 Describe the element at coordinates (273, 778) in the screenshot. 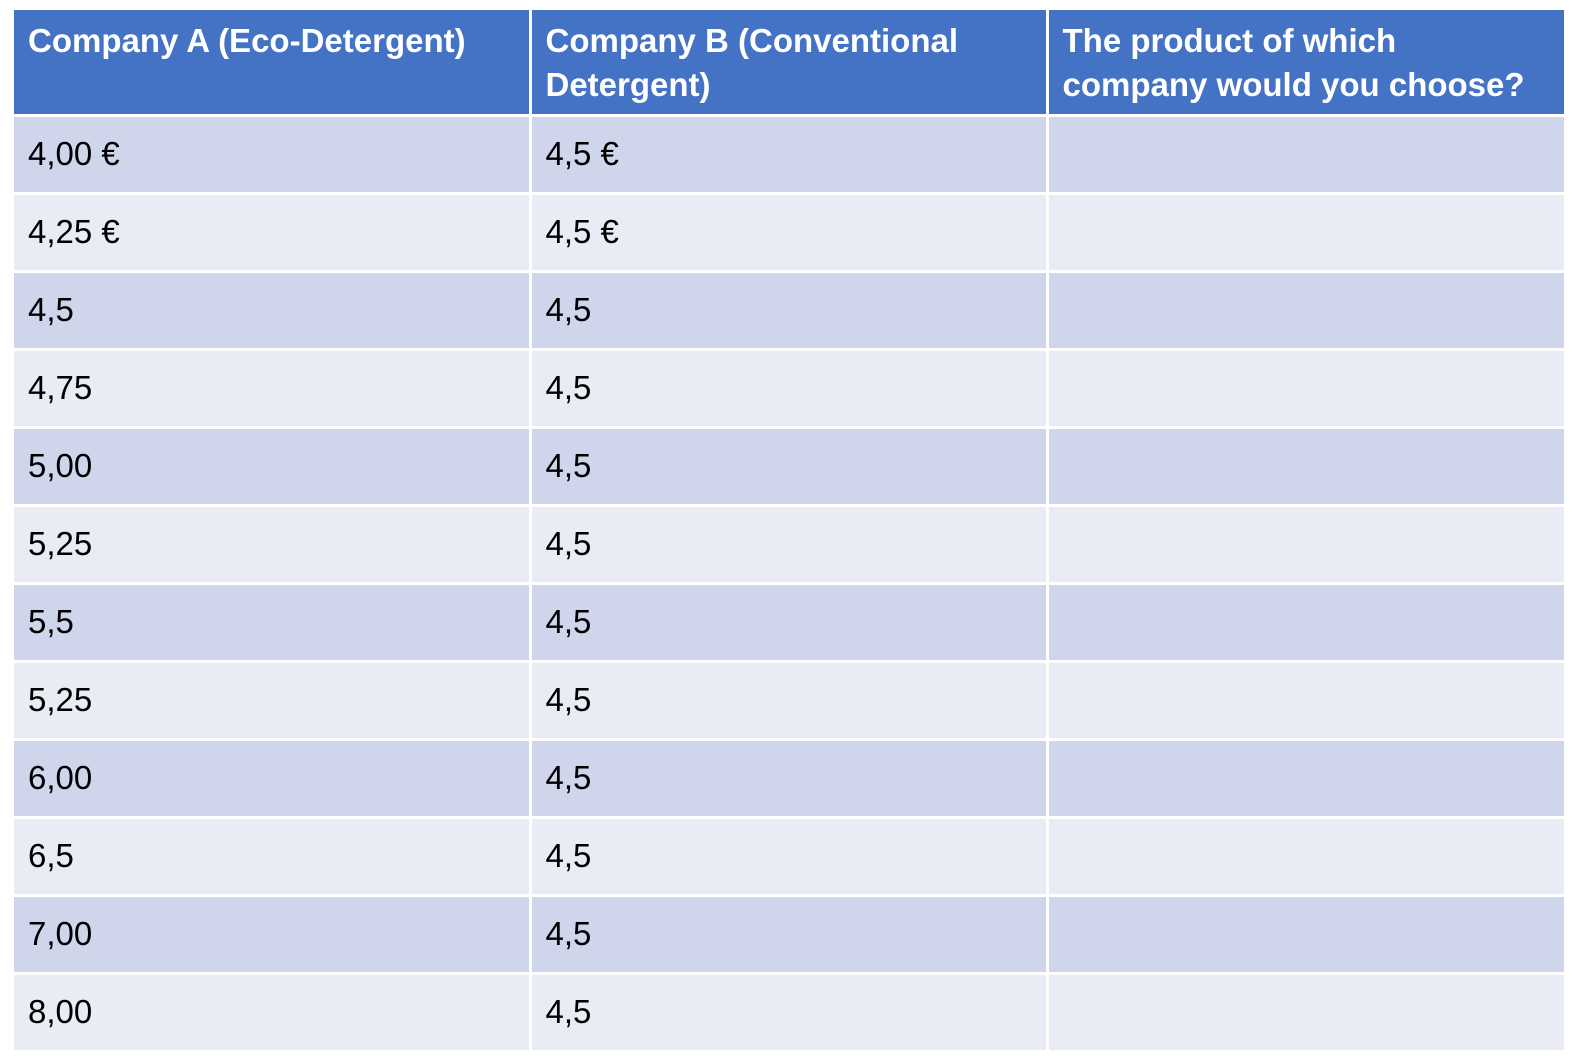

I see `cell-company-a-price: 6,00` at that location.